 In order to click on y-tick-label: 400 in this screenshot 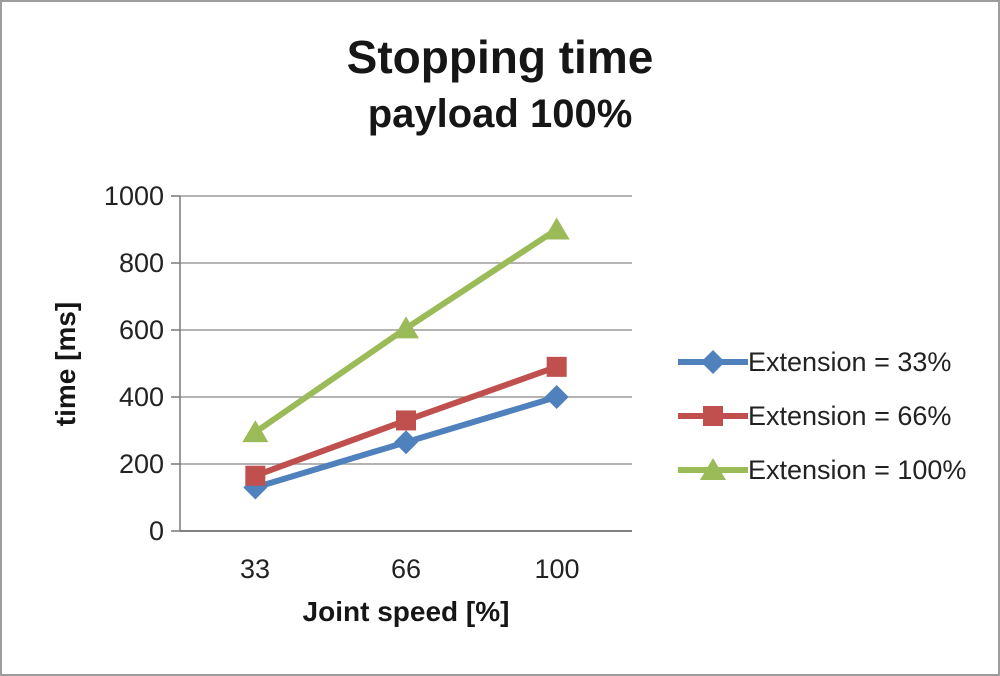, I will do `click(141, 397)`.